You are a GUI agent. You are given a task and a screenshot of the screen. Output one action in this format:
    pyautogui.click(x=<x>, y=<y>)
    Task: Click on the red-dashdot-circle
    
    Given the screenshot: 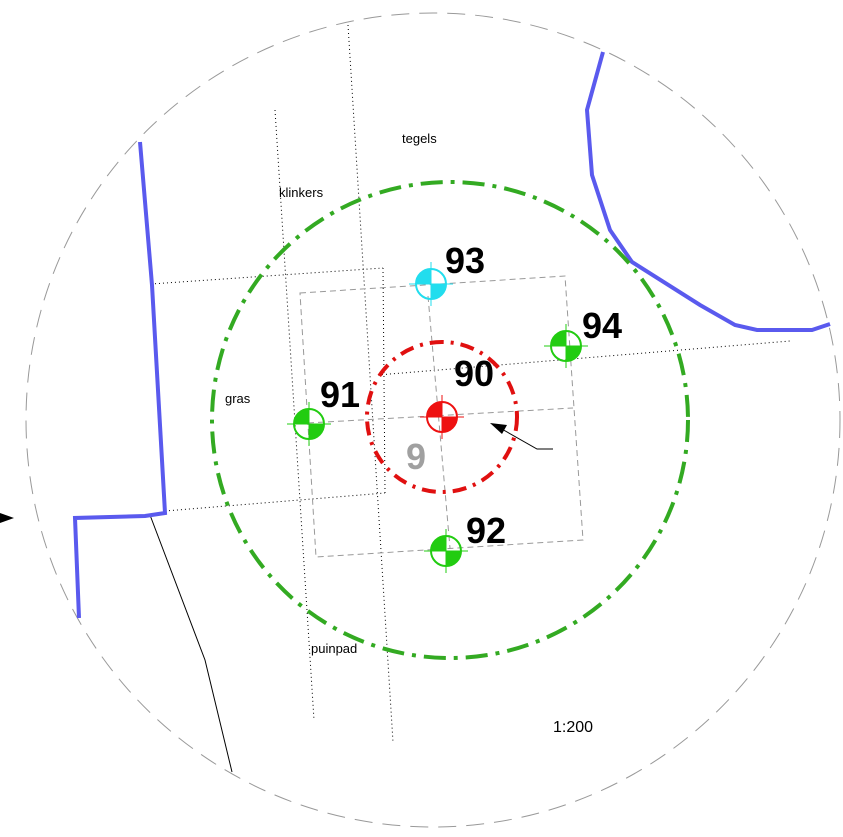 What is the action you would take?
    pyautogui.click(x=442, y=417)
    